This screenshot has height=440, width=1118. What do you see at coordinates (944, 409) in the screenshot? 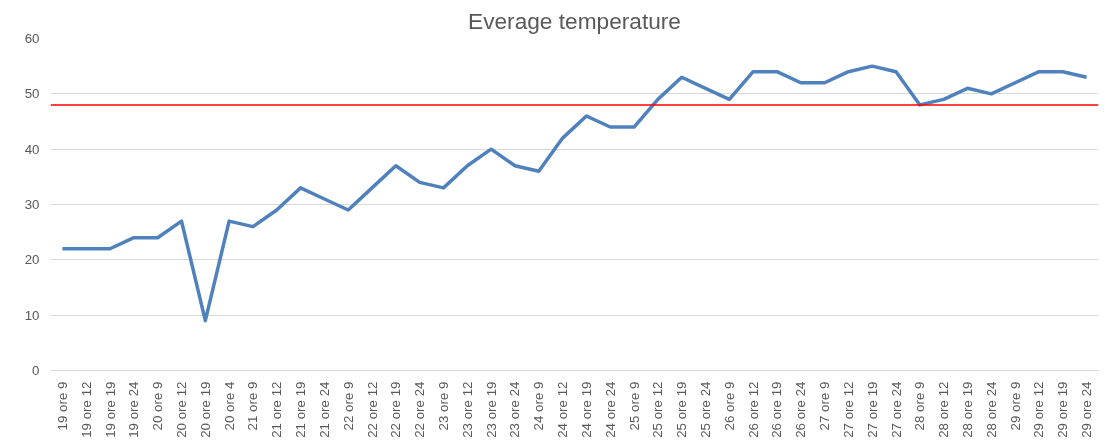
I see `x-tick-label: 28 ore 12` at bounding box center [944, 409].